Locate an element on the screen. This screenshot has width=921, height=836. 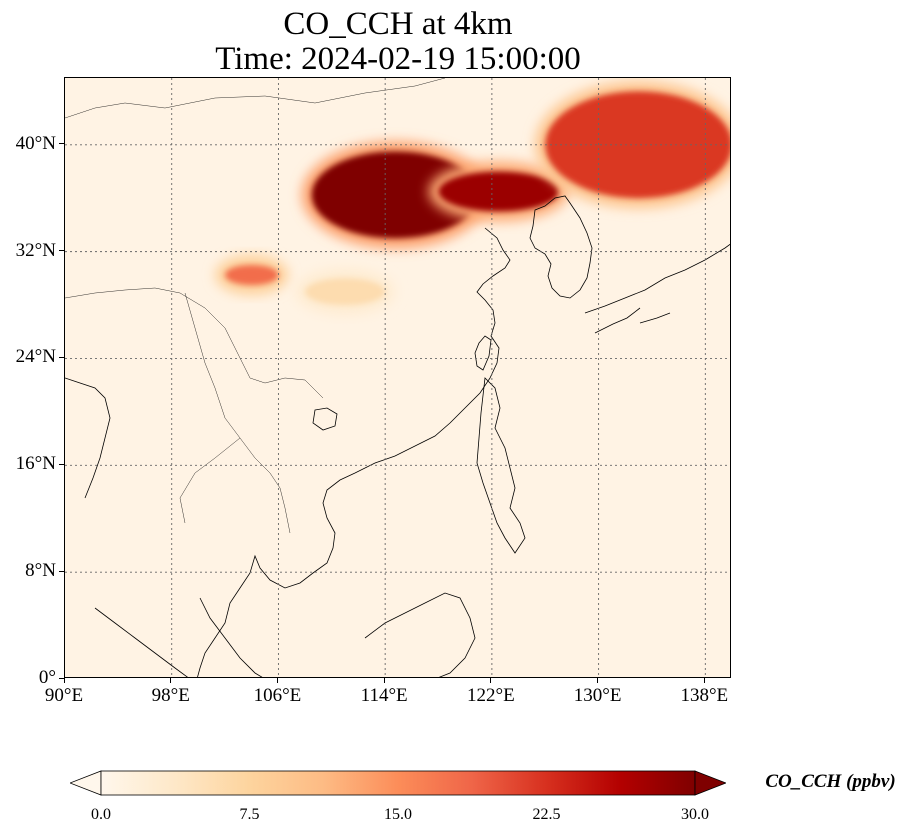
colorbar-extend-max is located at coordinates (710, 783).